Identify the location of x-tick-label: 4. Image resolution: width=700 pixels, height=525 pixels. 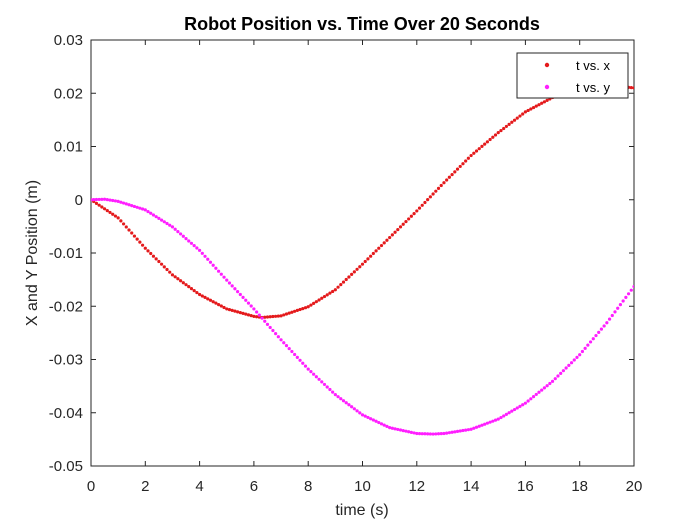
(199, 486).